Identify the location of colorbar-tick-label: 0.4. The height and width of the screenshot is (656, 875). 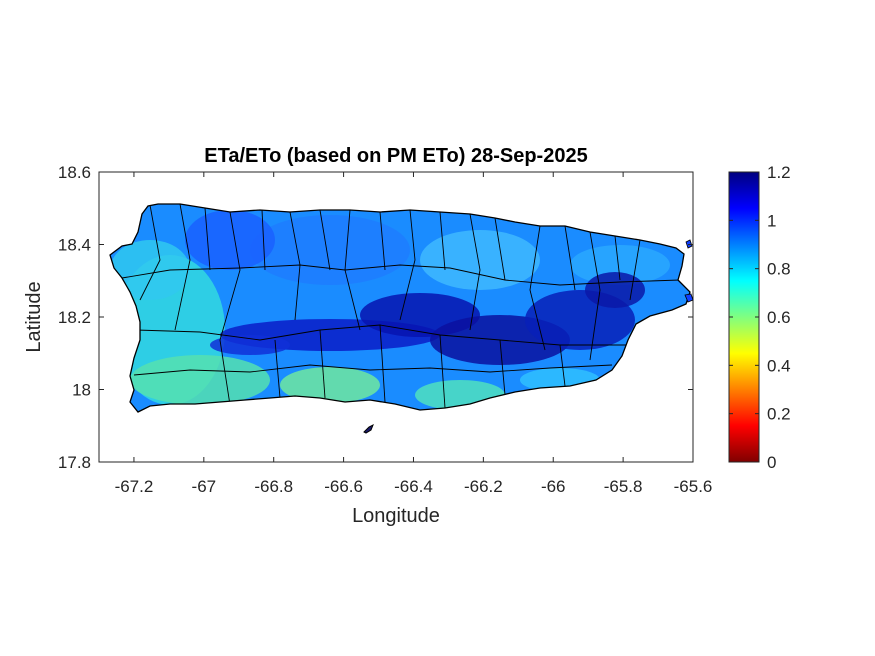
(779, 365).